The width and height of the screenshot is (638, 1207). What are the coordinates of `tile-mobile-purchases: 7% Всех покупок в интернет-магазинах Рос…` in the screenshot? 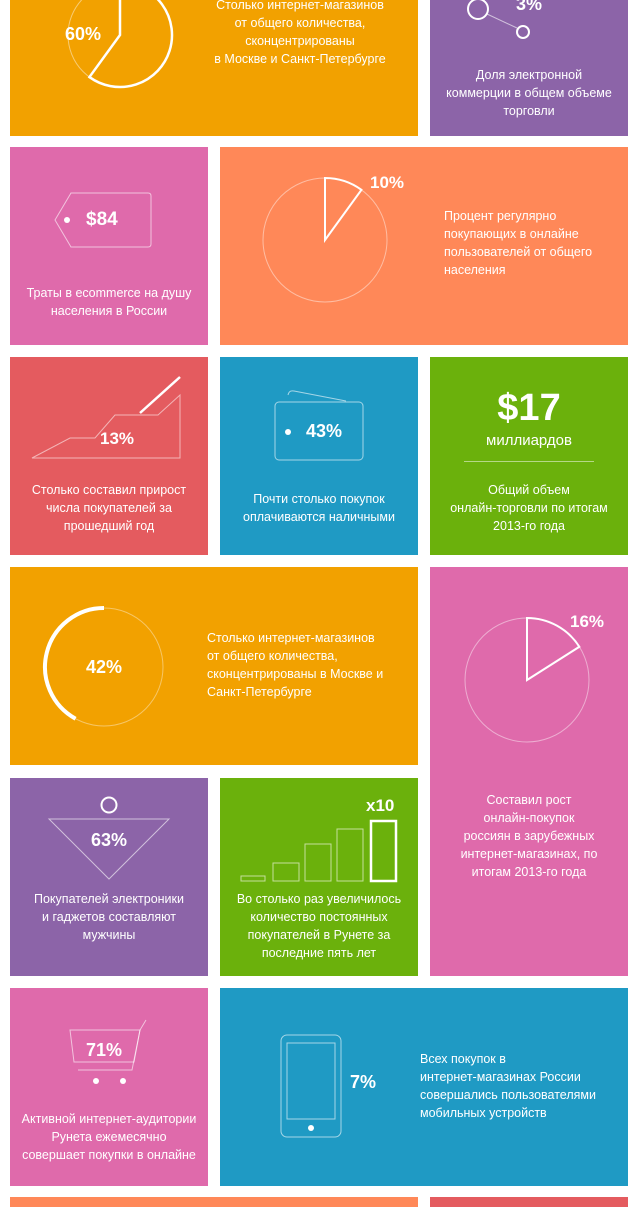 It's located at (424, 1087).